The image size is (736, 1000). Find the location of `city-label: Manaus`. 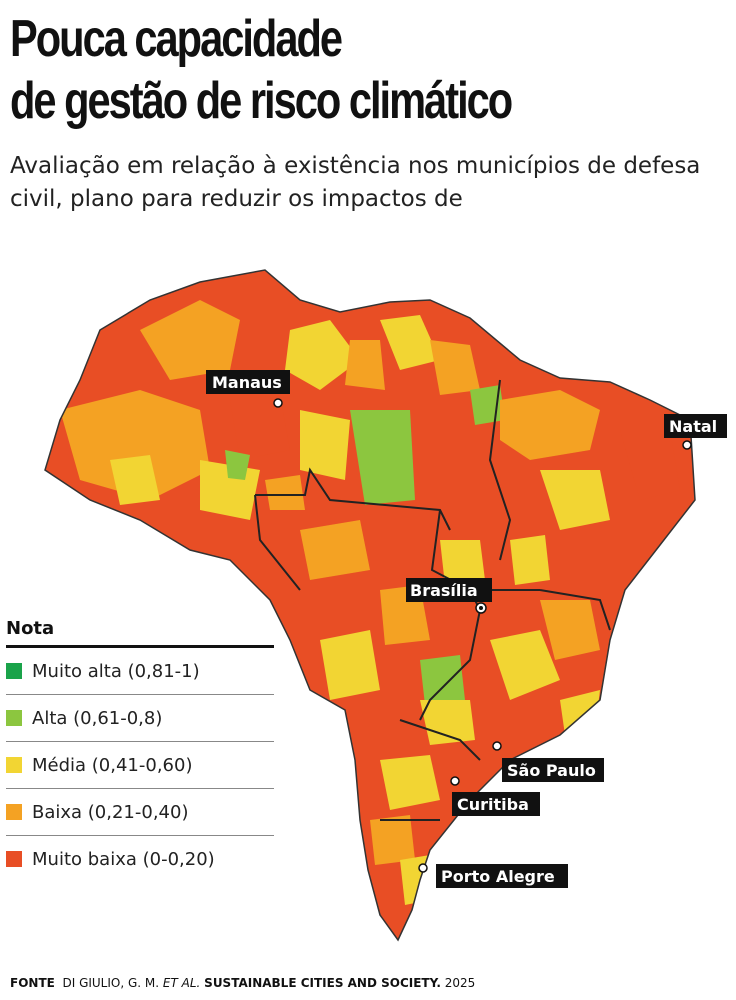

city-label: Manaus is located at coordinates (247, 382).